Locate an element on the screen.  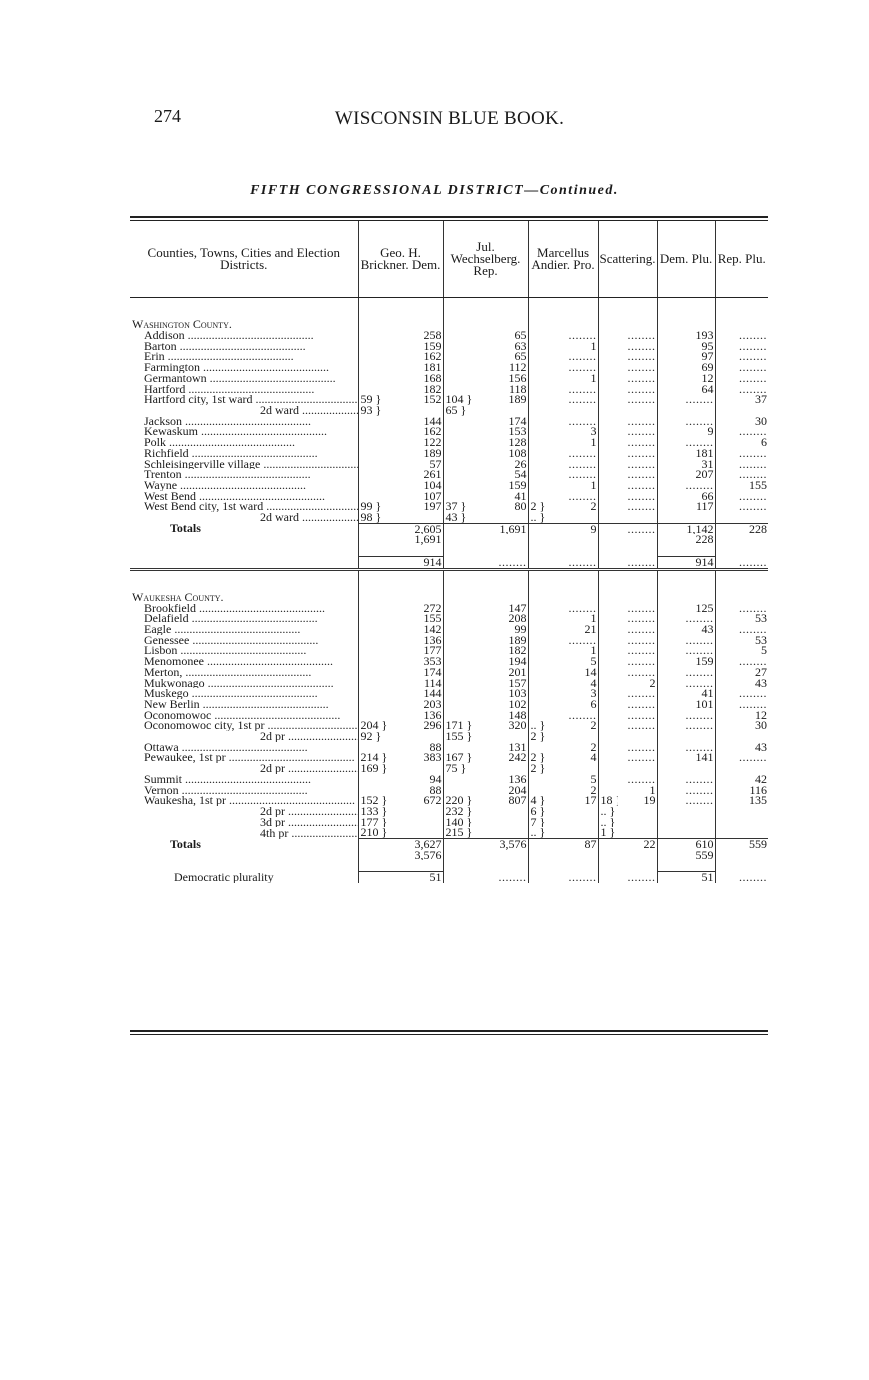
cell-wechselberg: 153 is located at coordinates (517, 432).